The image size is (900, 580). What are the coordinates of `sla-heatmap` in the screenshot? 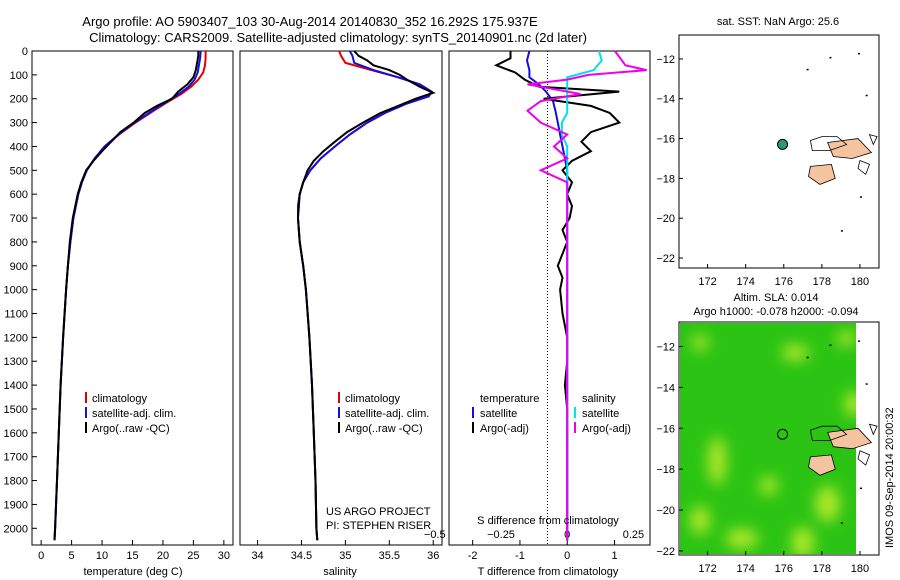 It's located at (768, 438).